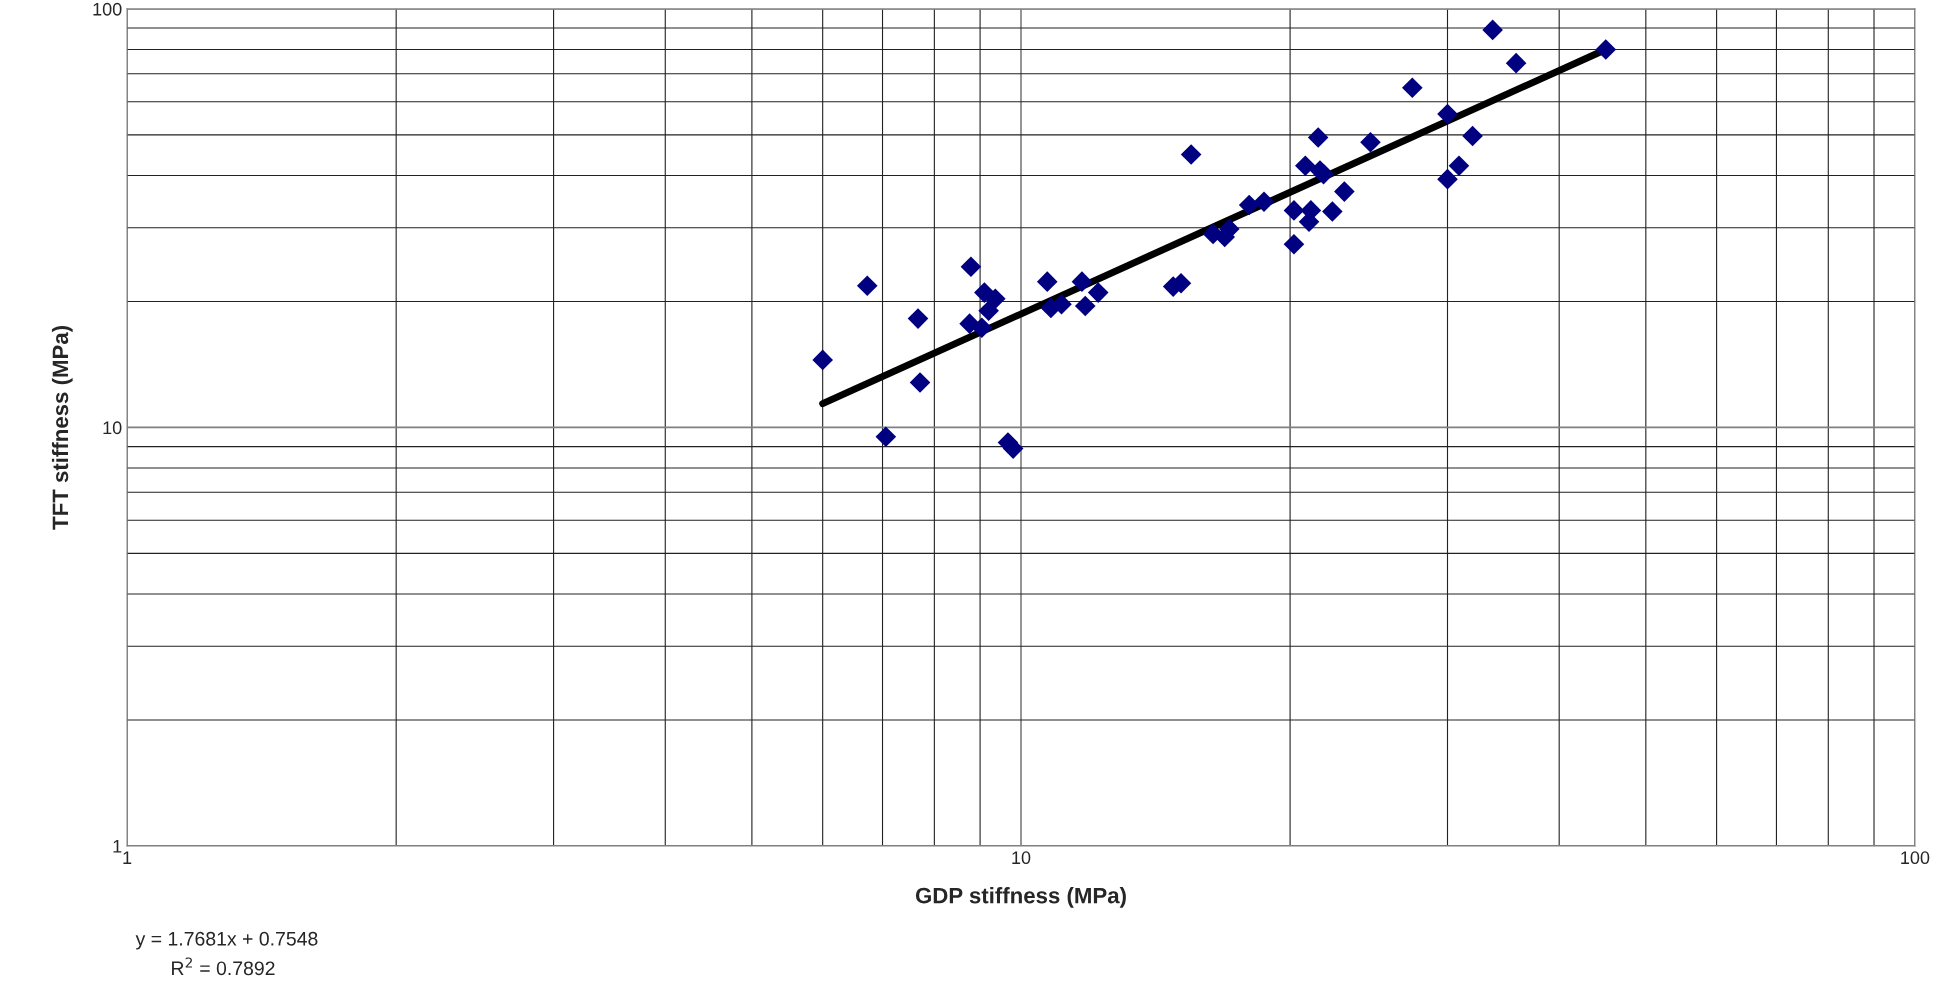 The height and width of the screenshot is (990, 1937). What do you see at coordinates (1021, 858) in the screenshot?
I see `x-tick-label: 10` at bounding box center [1021, 858].